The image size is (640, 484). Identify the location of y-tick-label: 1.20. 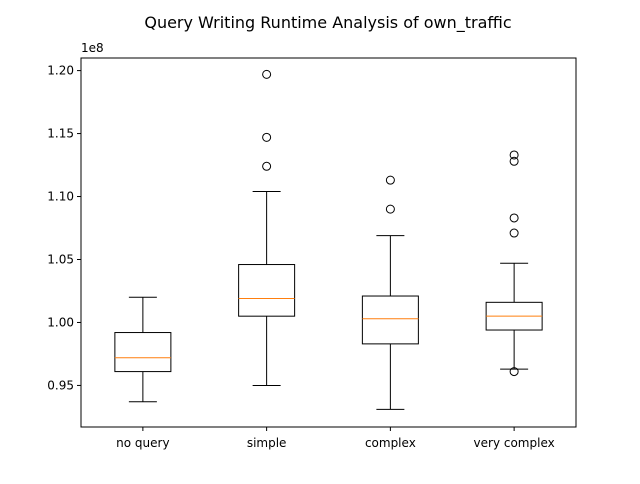
(60, 71).